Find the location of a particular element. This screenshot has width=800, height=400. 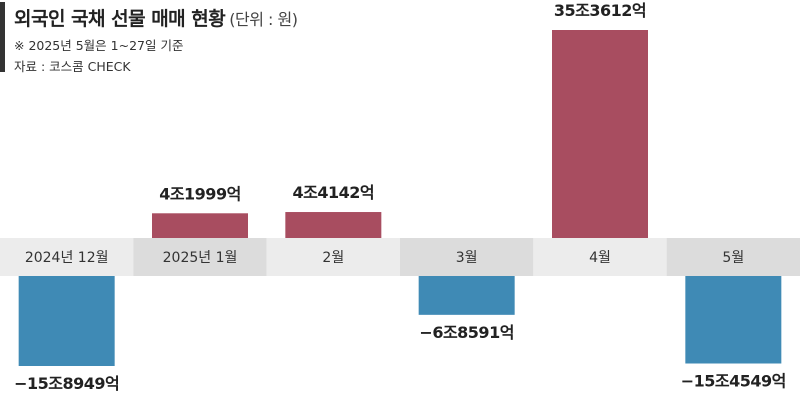

category-label: 2월 is located at coordinates (333, 258).